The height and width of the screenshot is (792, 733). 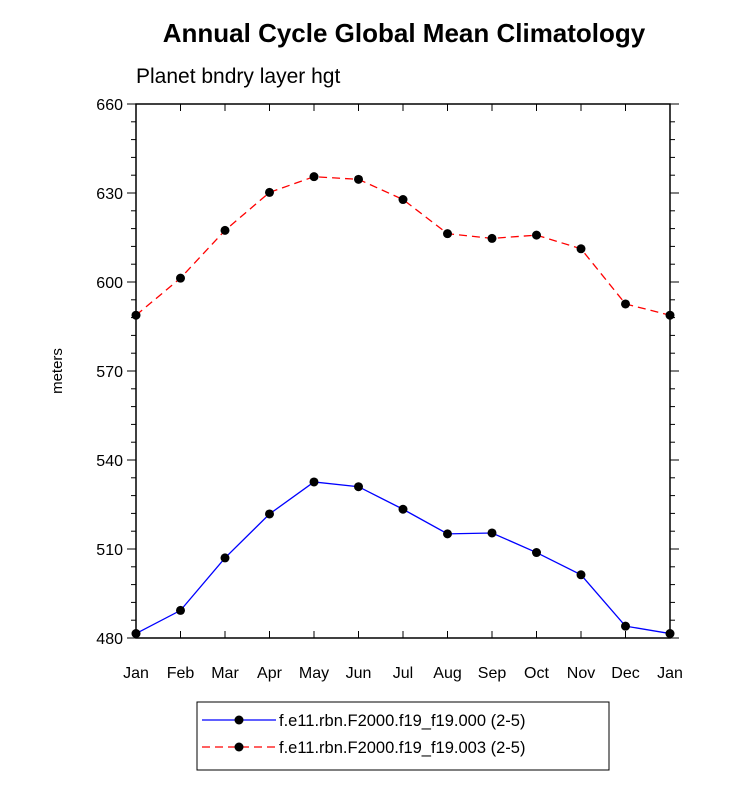 I want to click on chart-subtitle: Planet bndry layer hgt, so click(x=238, y=76).